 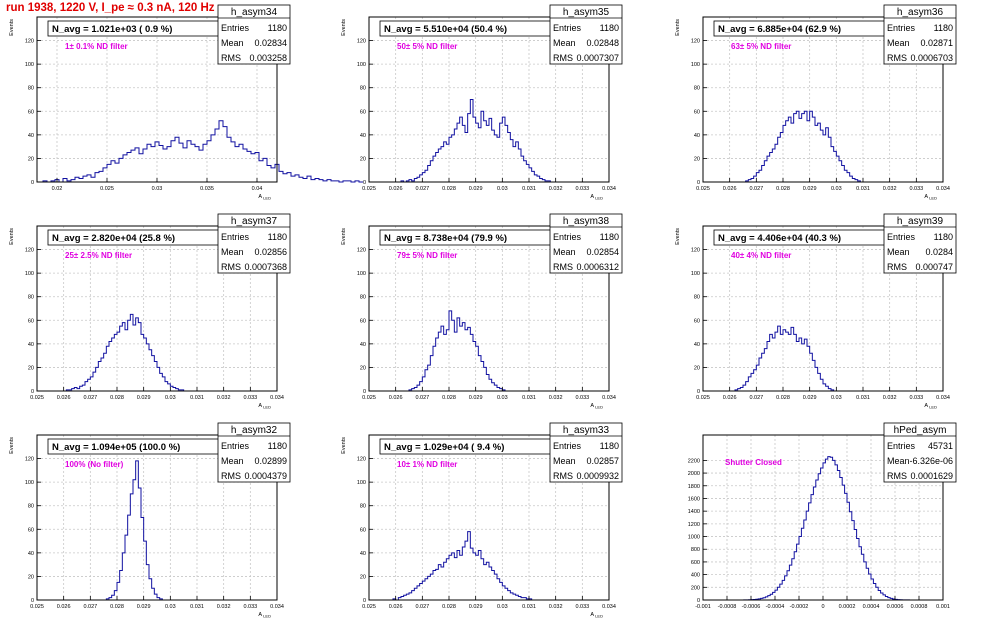 I want to click on stats-value-mean: 0.02857, so click(x=602, y=461).